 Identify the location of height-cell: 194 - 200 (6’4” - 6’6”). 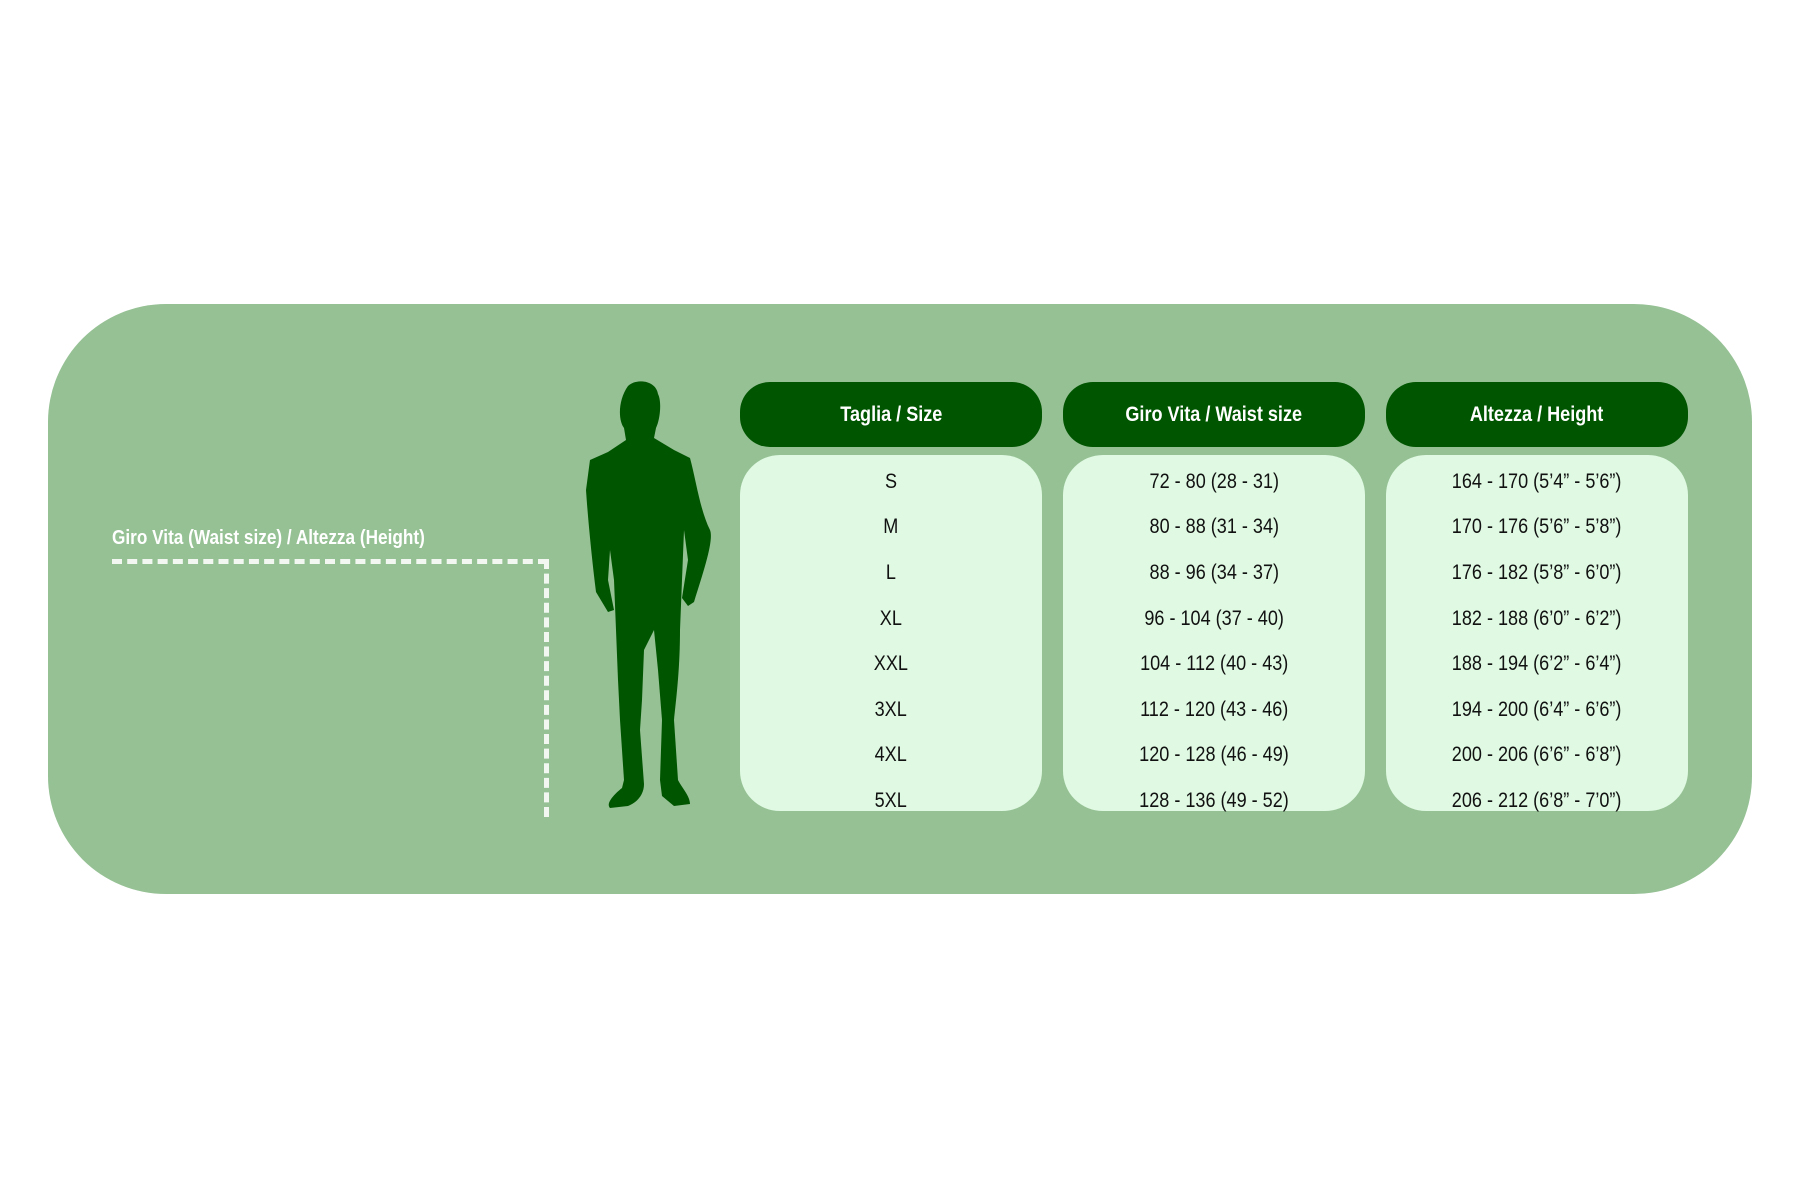
(1537, 710).